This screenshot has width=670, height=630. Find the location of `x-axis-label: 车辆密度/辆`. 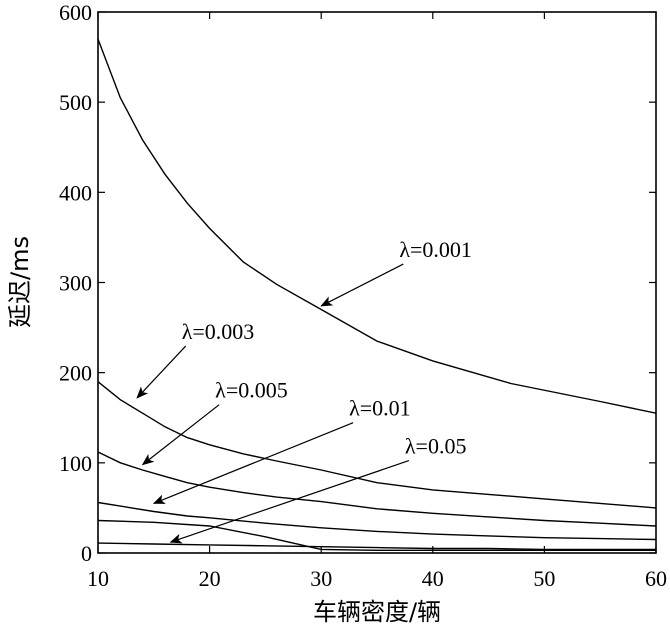

x-axis-label: 车辆密度/辆 is located at coordinates (377, 612).